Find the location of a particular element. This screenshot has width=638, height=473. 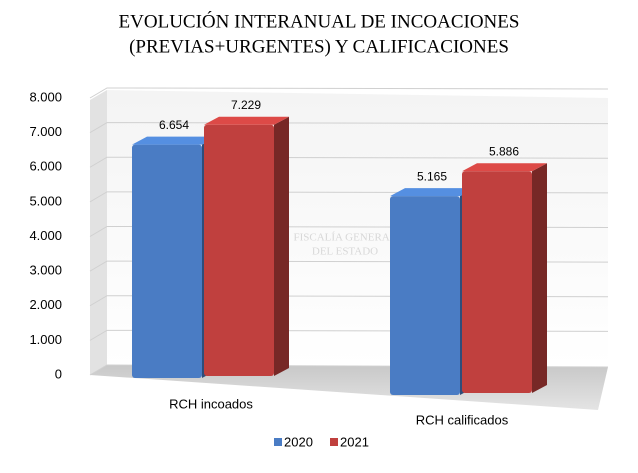

y-tick-label: 6.000 is located at coordinates (45, 166).